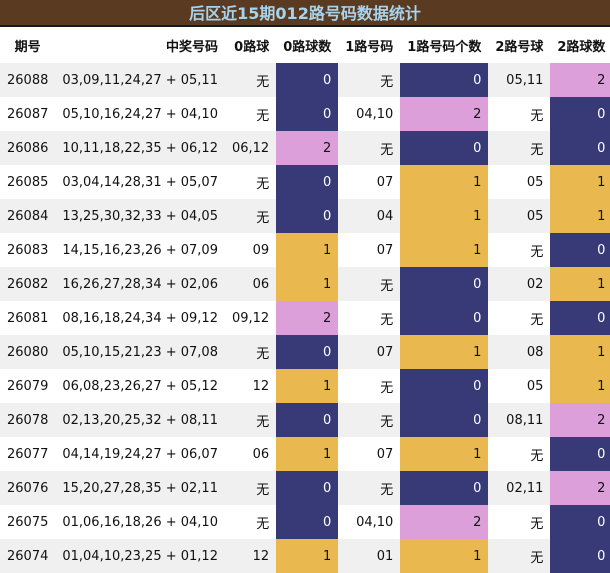 The width and height of the screenshot is (610, 573). Describe the element at coordinates (28, 216) in the screenshot. I see `cell-issue: 26084` at that location.